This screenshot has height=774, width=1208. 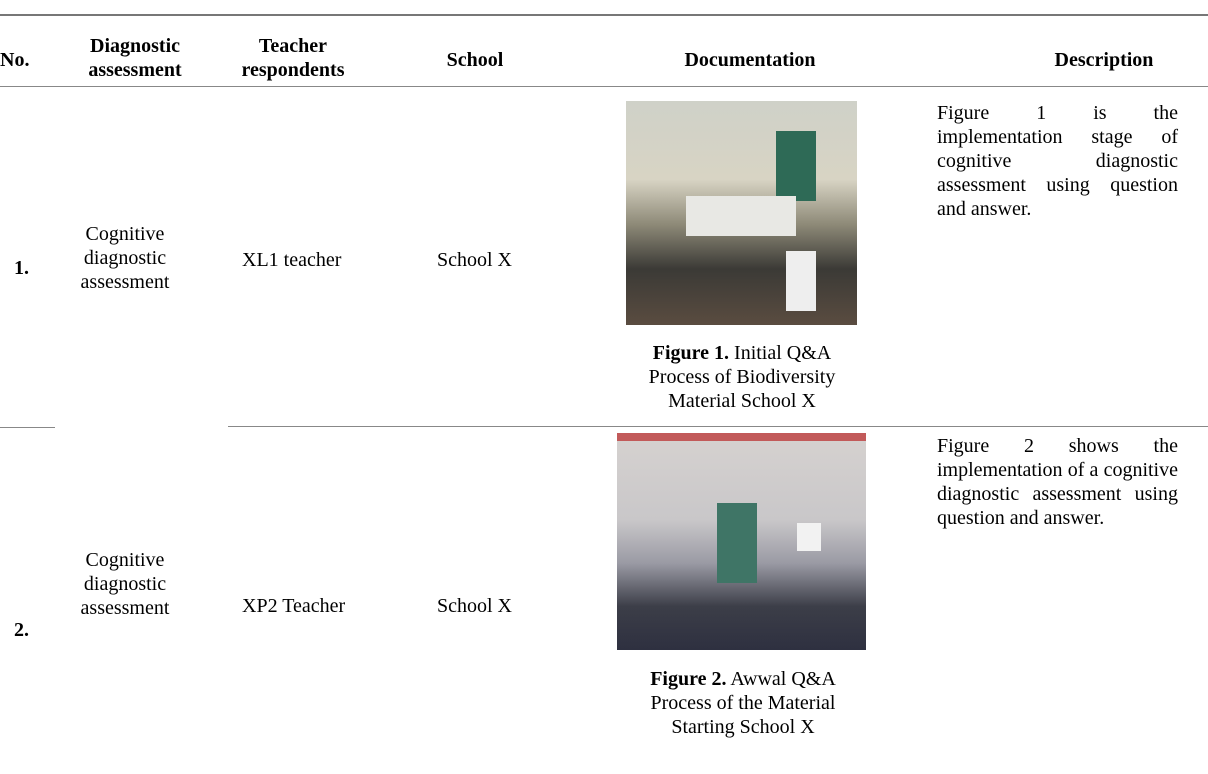 I want to click on row-number: 2., so click(x=21, y=630).